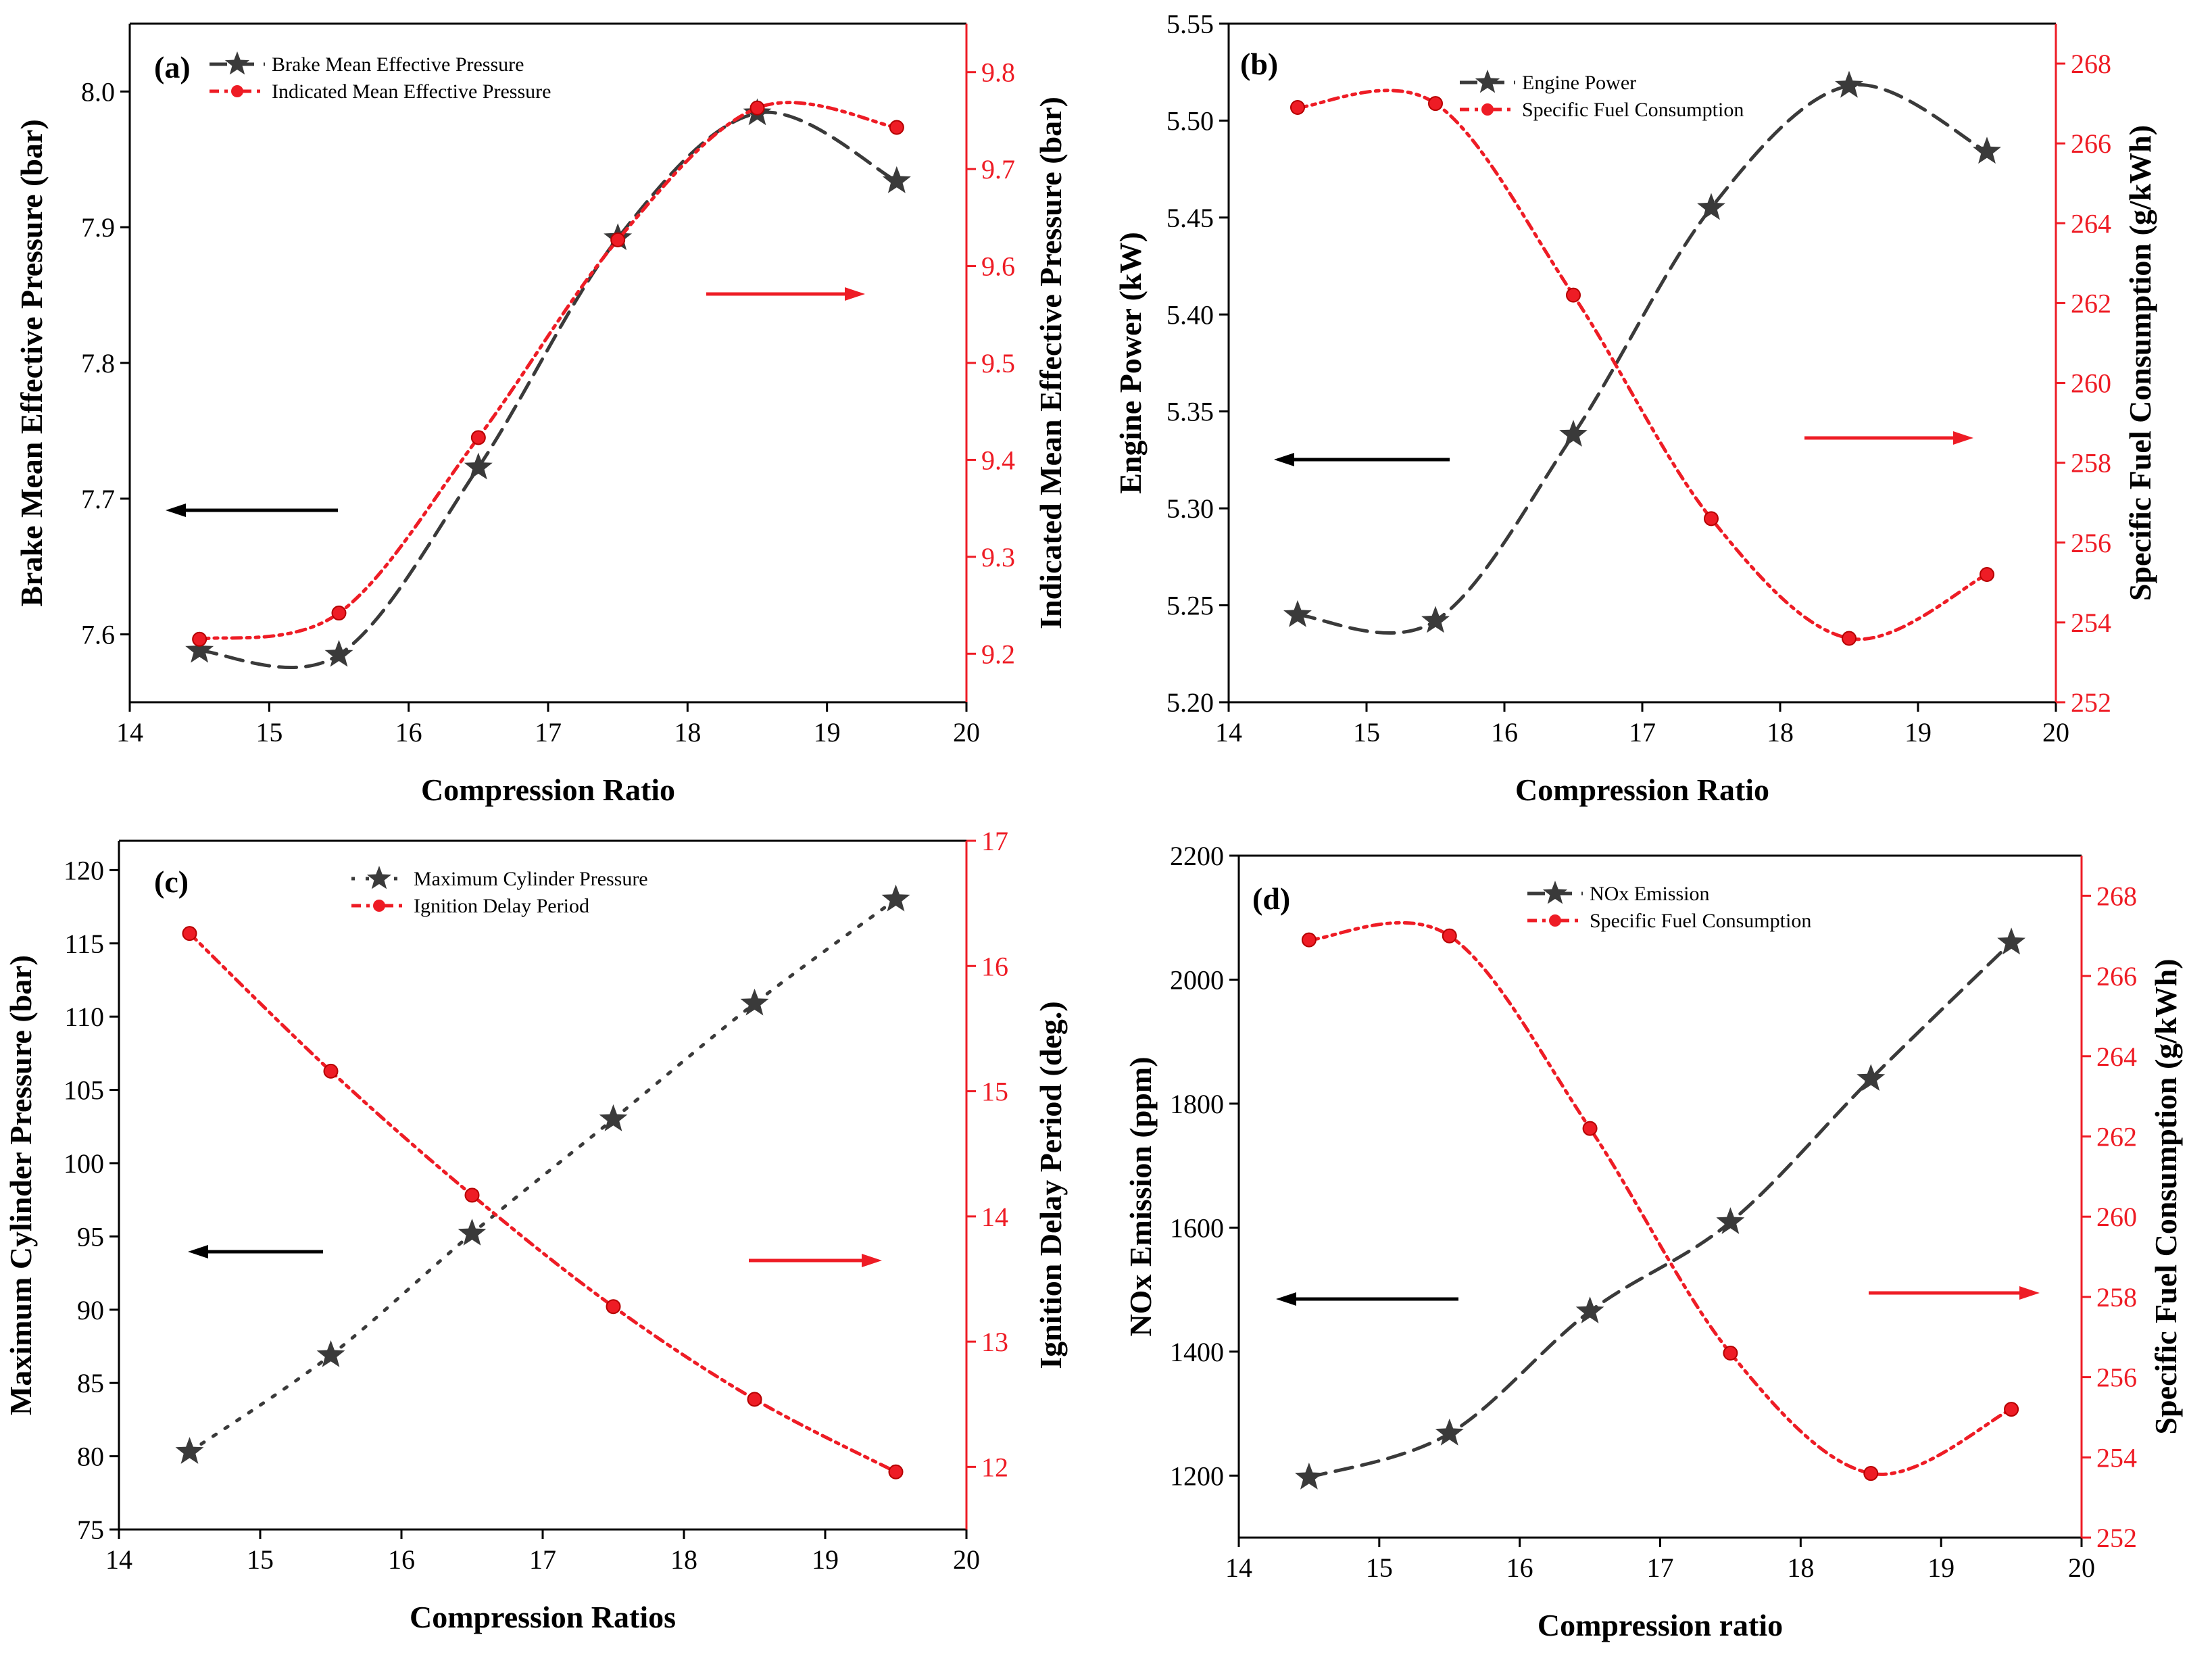  Describe the element at coordinates (2091, 143) in the screenshot. I see `y-right-tick-label: 266` at that location.